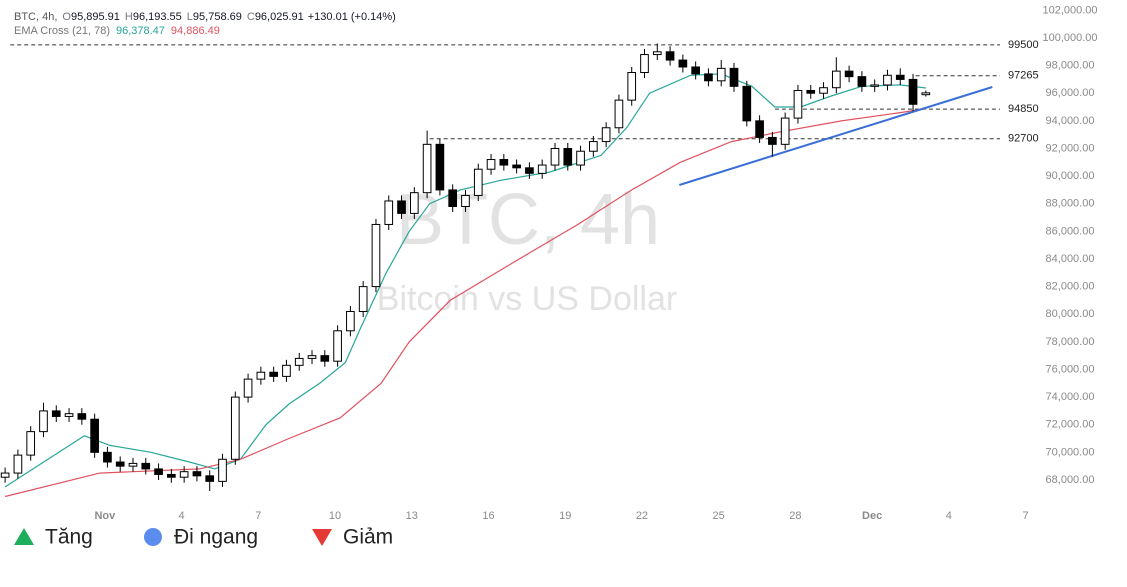 Image resolution: width=1127 pixels, height=587 pixels. What do you see at coordinates (1070, 259) in the screenshot?
I see `y-tick-label: 84,000.00` at bounding box center [1070, 259].